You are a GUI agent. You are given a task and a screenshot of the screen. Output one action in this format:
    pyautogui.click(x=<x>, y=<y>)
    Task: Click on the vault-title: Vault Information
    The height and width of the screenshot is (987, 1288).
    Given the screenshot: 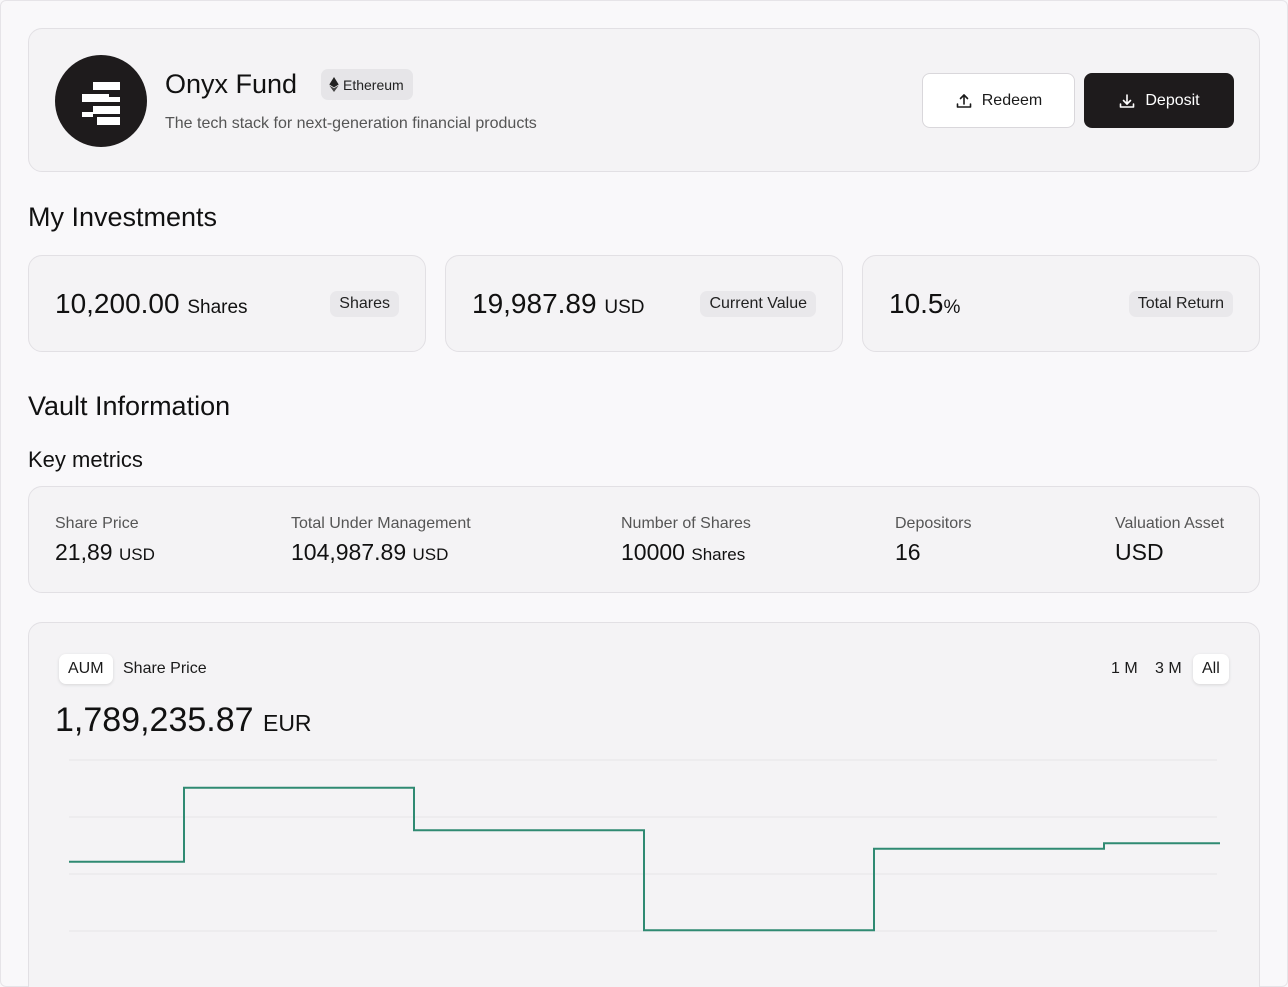 What is the action you would take?
    pyautogui.click(x=129, y=406)
    